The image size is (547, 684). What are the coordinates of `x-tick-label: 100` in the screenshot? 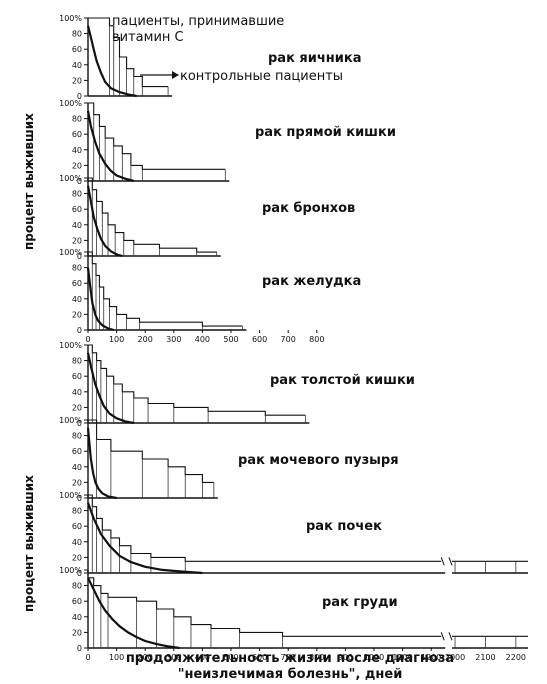 It's located at (116, 657).